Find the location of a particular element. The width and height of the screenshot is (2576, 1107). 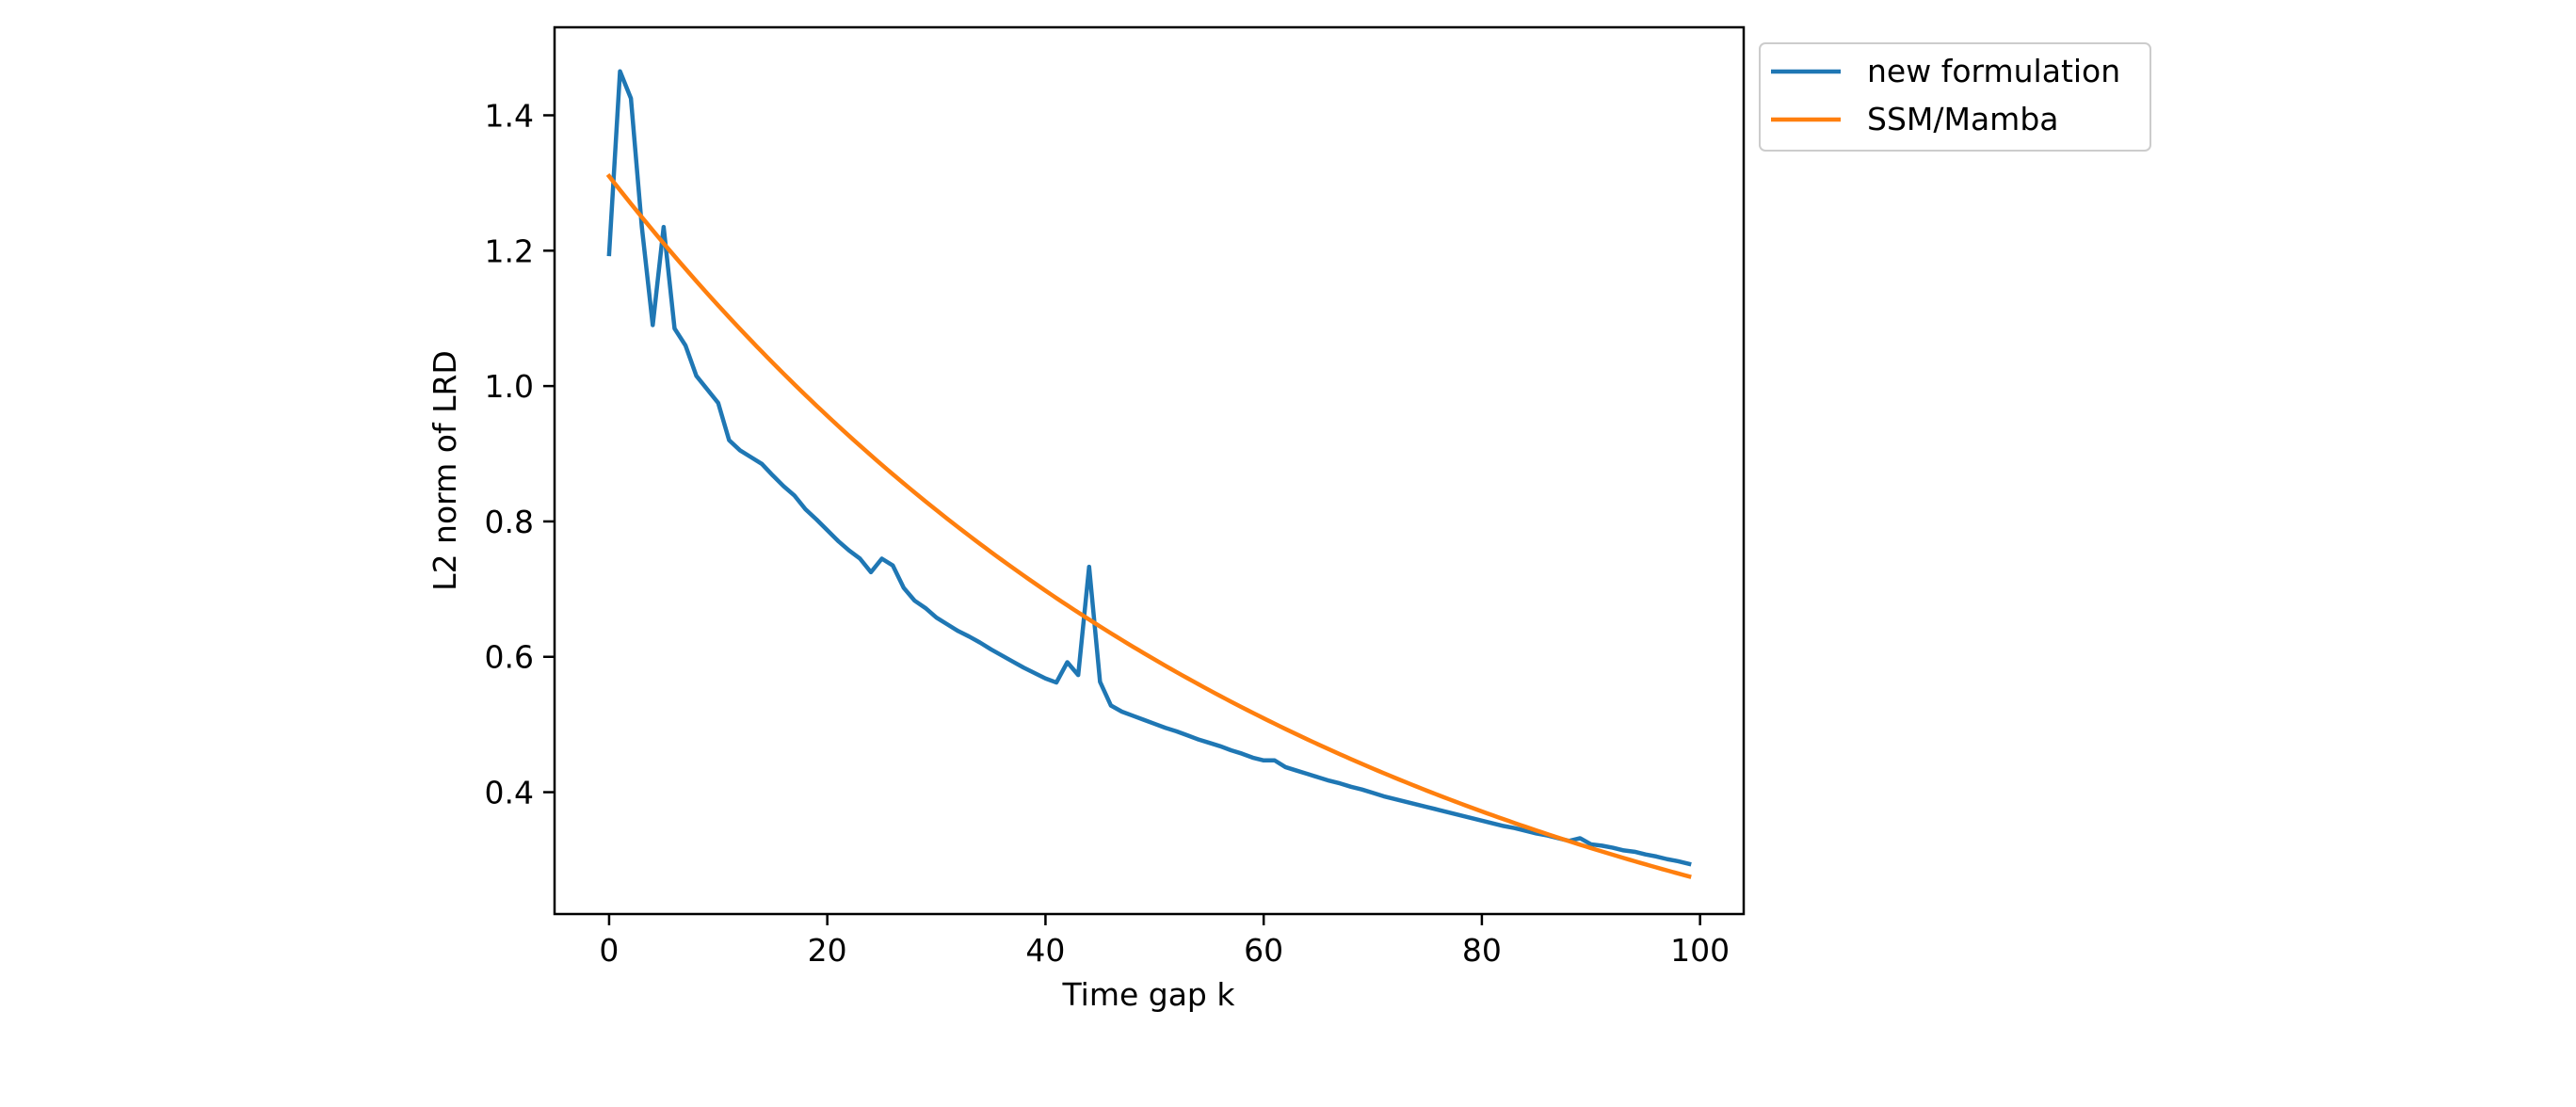

legend-label-new-formulation: new formulation is located at coordinates (1993, 71).